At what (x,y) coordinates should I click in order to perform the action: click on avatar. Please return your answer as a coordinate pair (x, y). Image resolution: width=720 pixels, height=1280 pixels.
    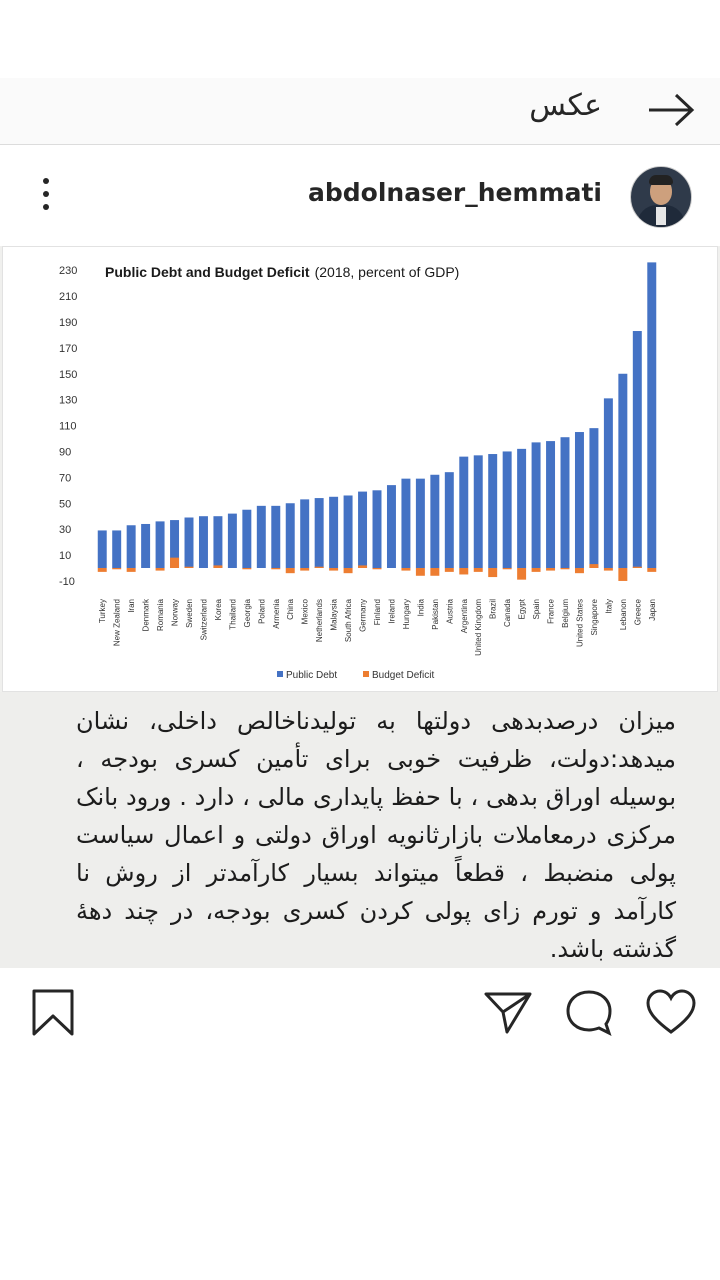
    Looking at the image, I should click on (661, 197).